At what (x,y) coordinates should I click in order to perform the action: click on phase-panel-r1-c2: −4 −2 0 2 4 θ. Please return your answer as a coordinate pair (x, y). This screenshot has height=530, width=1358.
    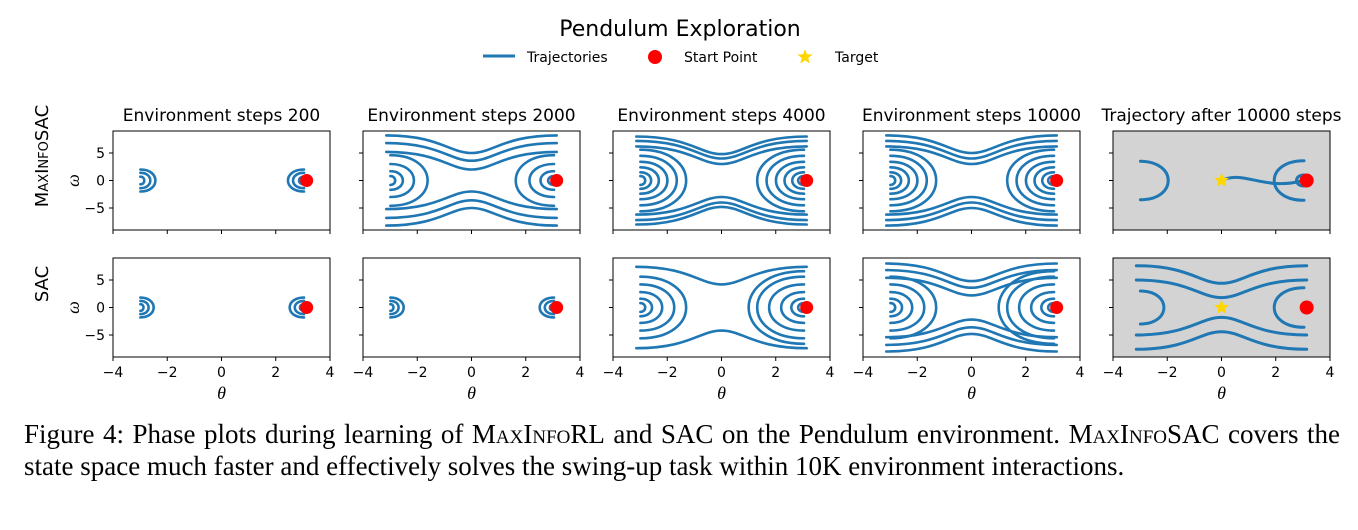
    Looking at the image, I should click on (719, 330).